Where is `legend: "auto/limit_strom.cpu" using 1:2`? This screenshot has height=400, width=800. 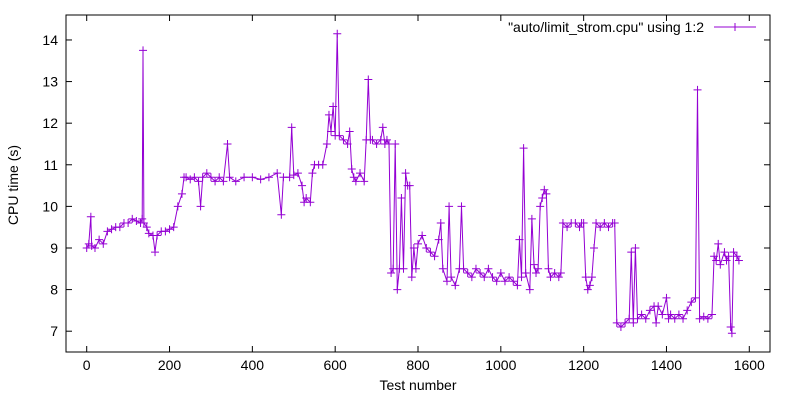 legend: "auto/limit_strom.cpu" using 1:2 is located at coordinates (632, 27).